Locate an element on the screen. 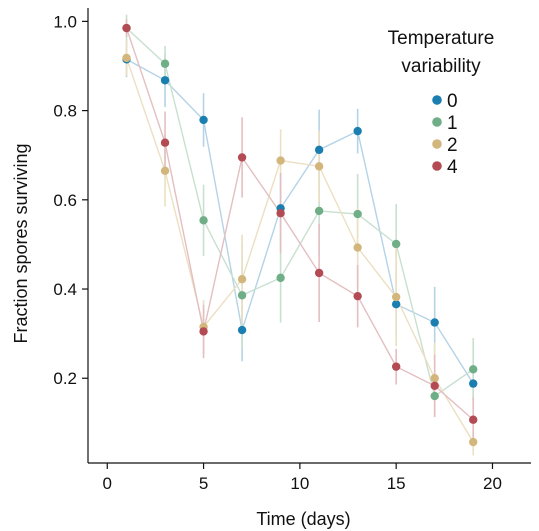  y-tick-label: 0.6 is located at coordinates (65, 200).